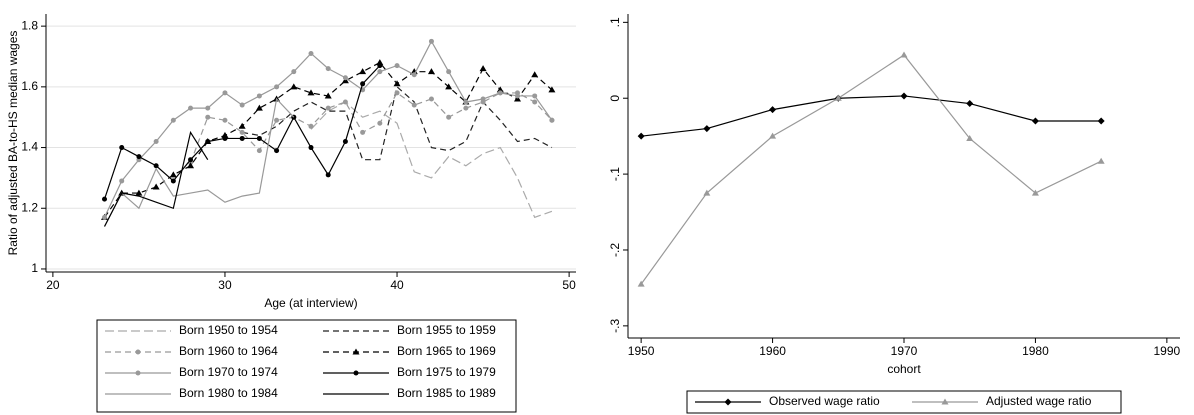 This screenshot has width=1194, height=415. What do you see at coordinates (446, 372) in the screenshot?
I see `legend-label: Born 1975 to 1979` at bounding box center [446, 372].